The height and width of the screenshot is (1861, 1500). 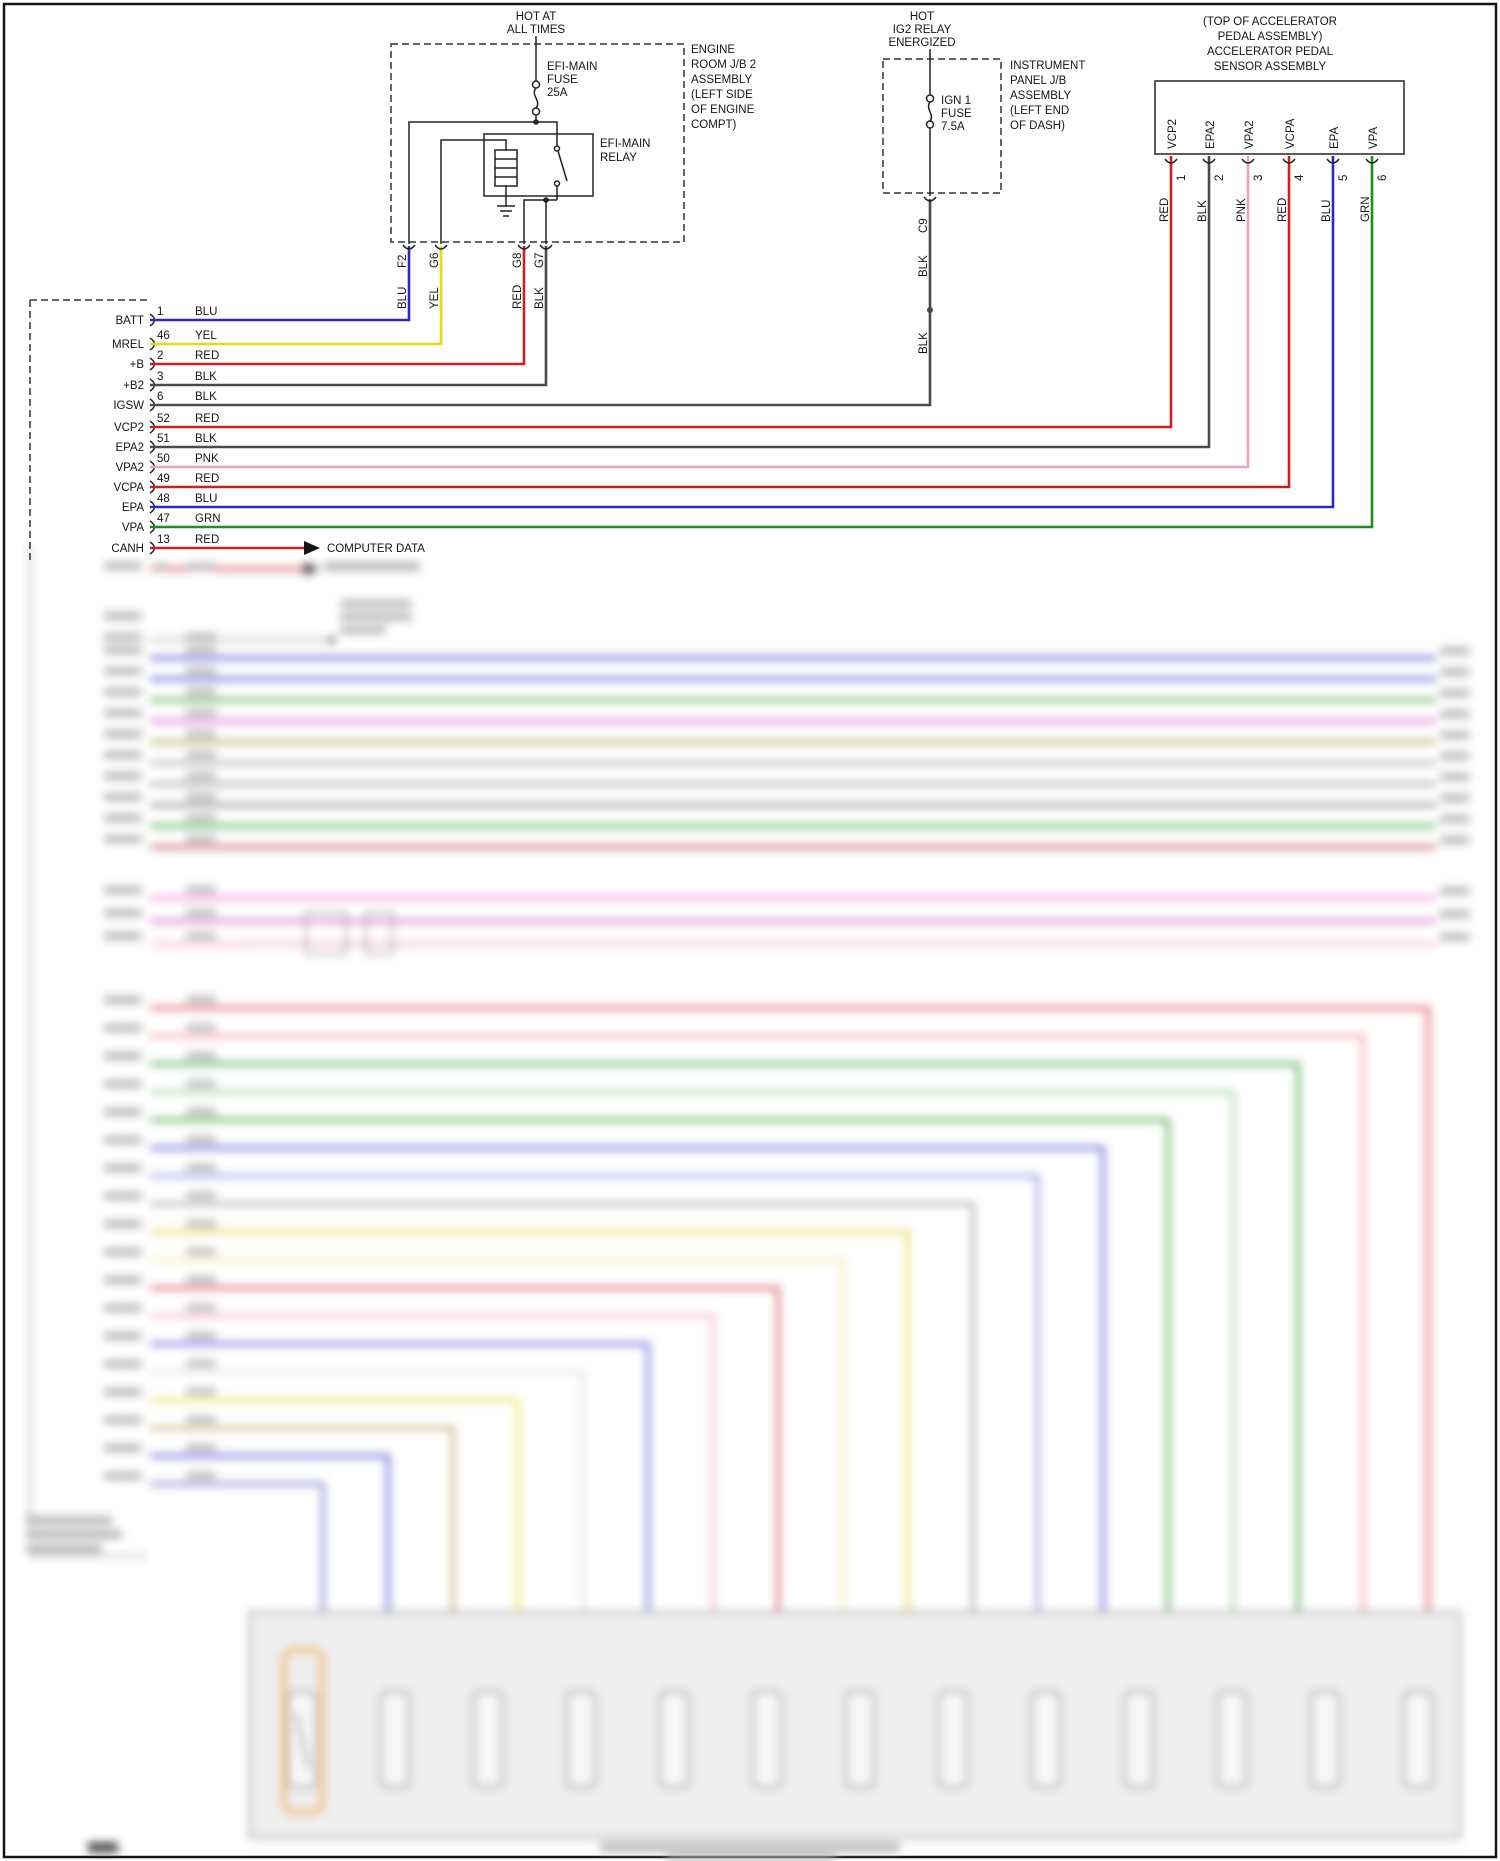 I want to click on blurred-arrow, so click(x=312, y=569).